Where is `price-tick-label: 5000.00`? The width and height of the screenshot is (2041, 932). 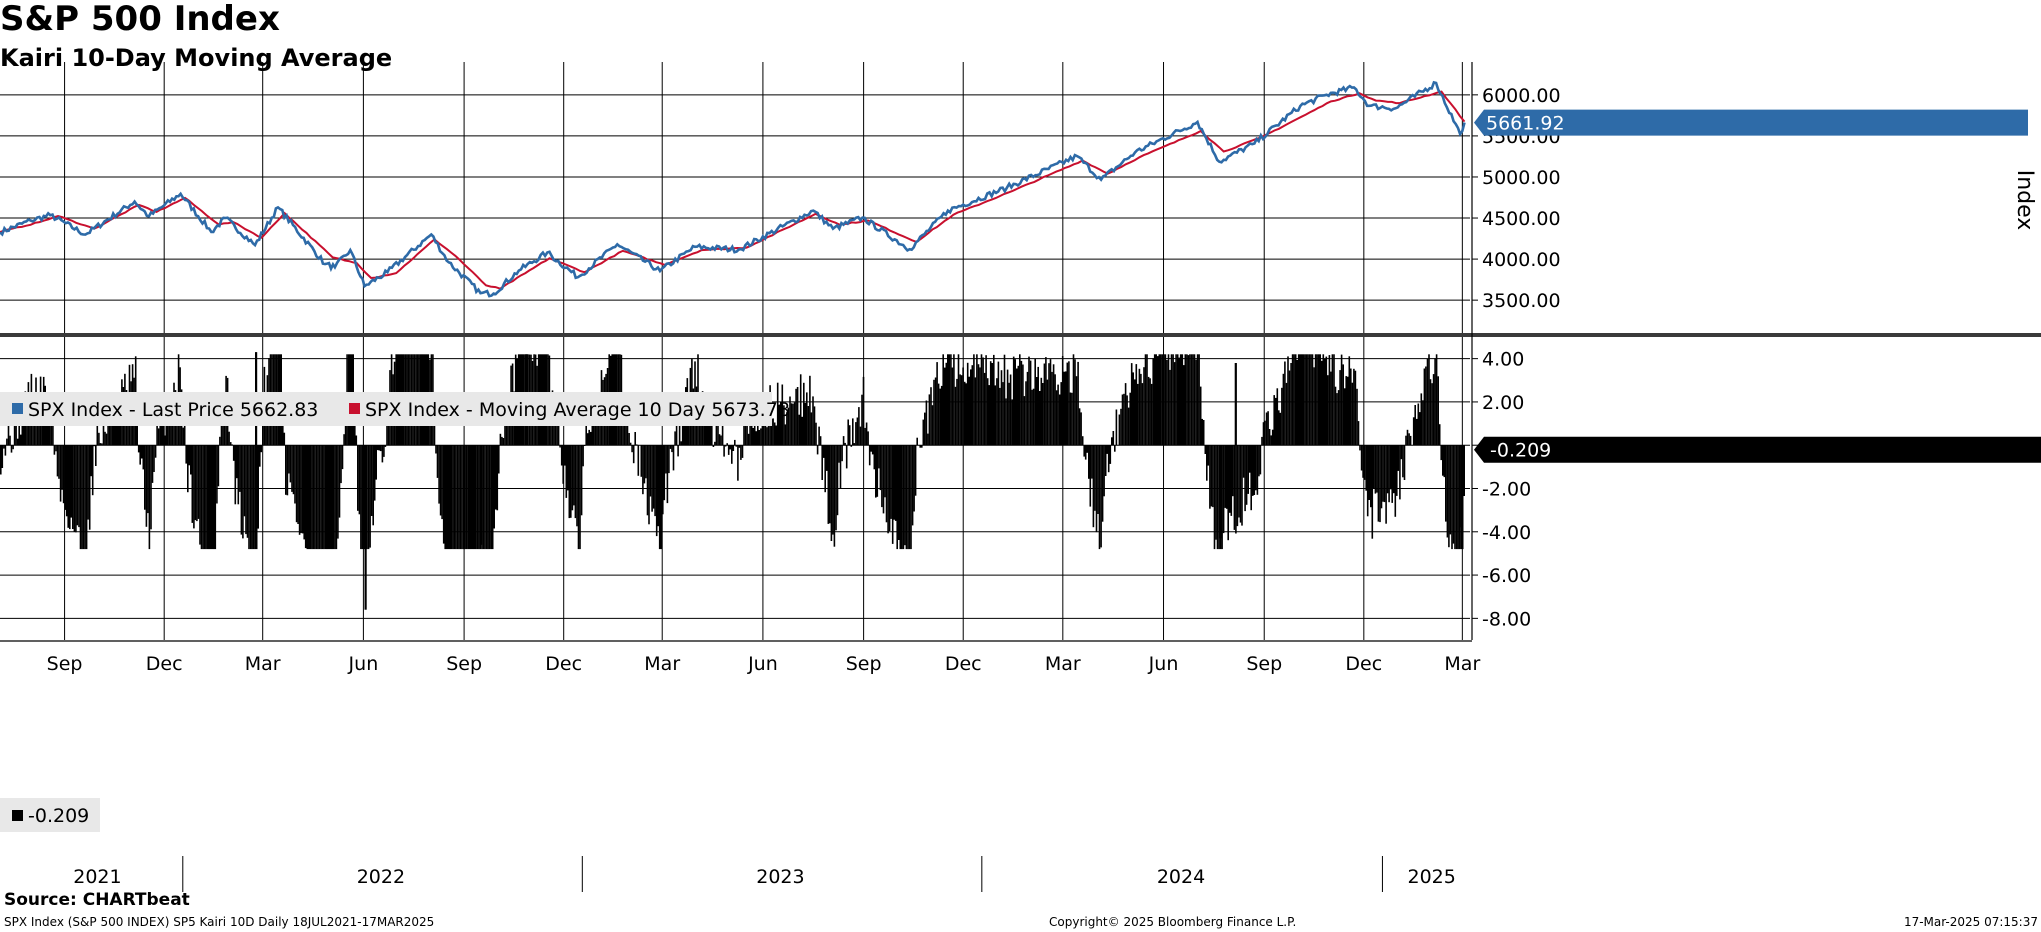
price-tick-label: 5000.00 is located at coordinates (1521, 178).